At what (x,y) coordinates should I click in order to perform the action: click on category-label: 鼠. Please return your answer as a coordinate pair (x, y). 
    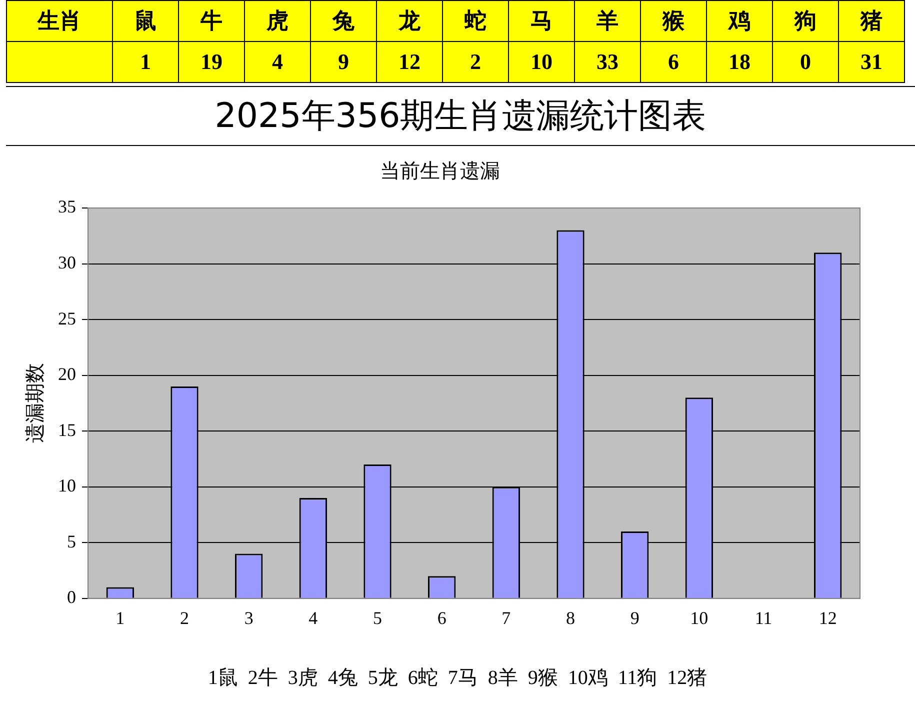
    Looking at the image, I should click on (145, 21).